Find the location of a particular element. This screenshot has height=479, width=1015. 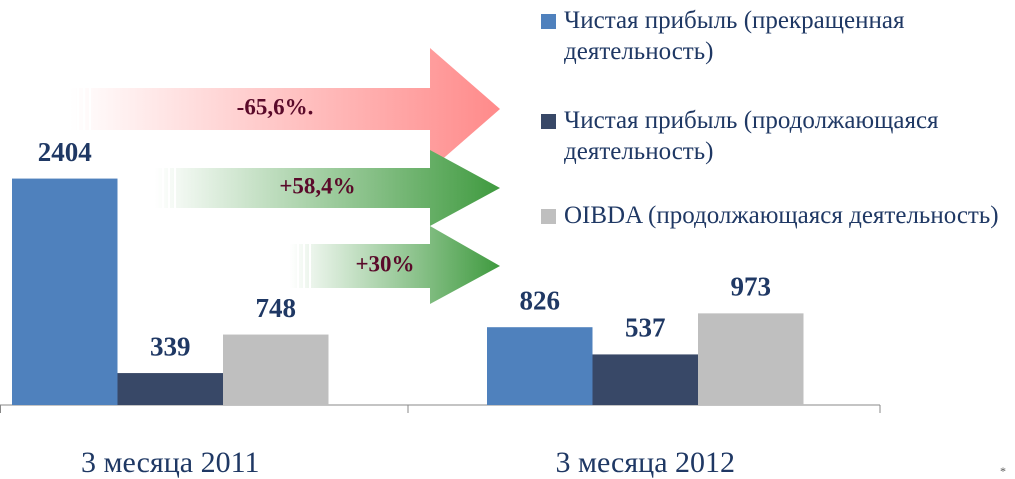

data-label: 973 is located at coordinates (751, 287).